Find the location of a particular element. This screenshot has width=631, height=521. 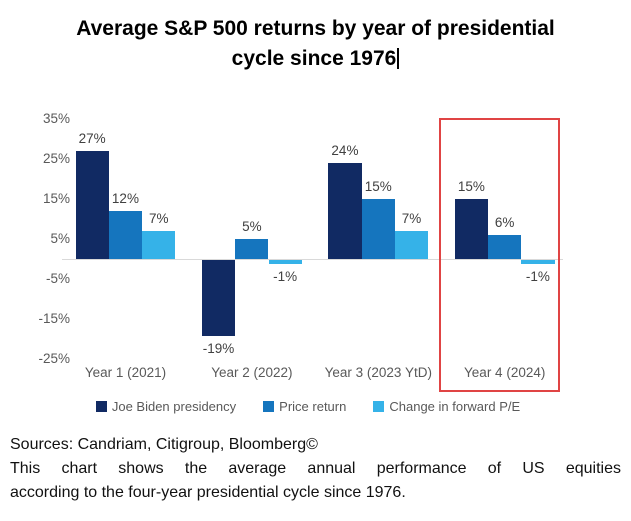

x-axis-label: Year 4 (2024) is located at coordinates (505, 372).